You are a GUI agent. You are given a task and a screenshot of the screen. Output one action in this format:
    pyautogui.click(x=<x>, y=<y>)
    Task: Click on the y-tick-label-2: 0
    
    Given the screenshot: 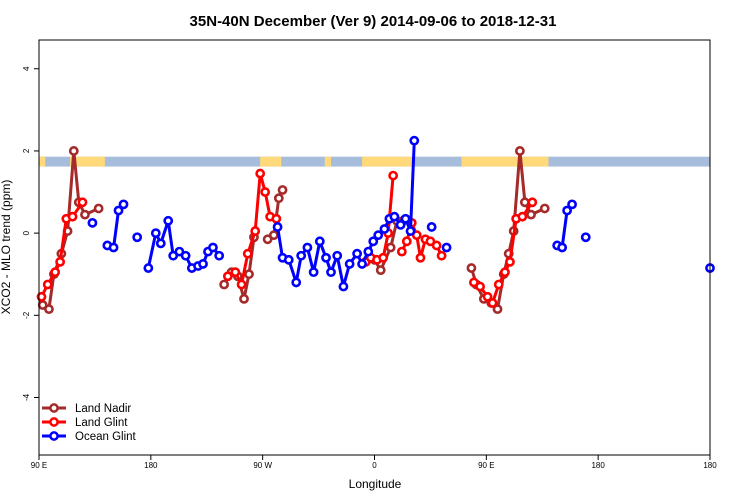 What is the action you would take?
    pyautogui.click(x=26, y=232)
    